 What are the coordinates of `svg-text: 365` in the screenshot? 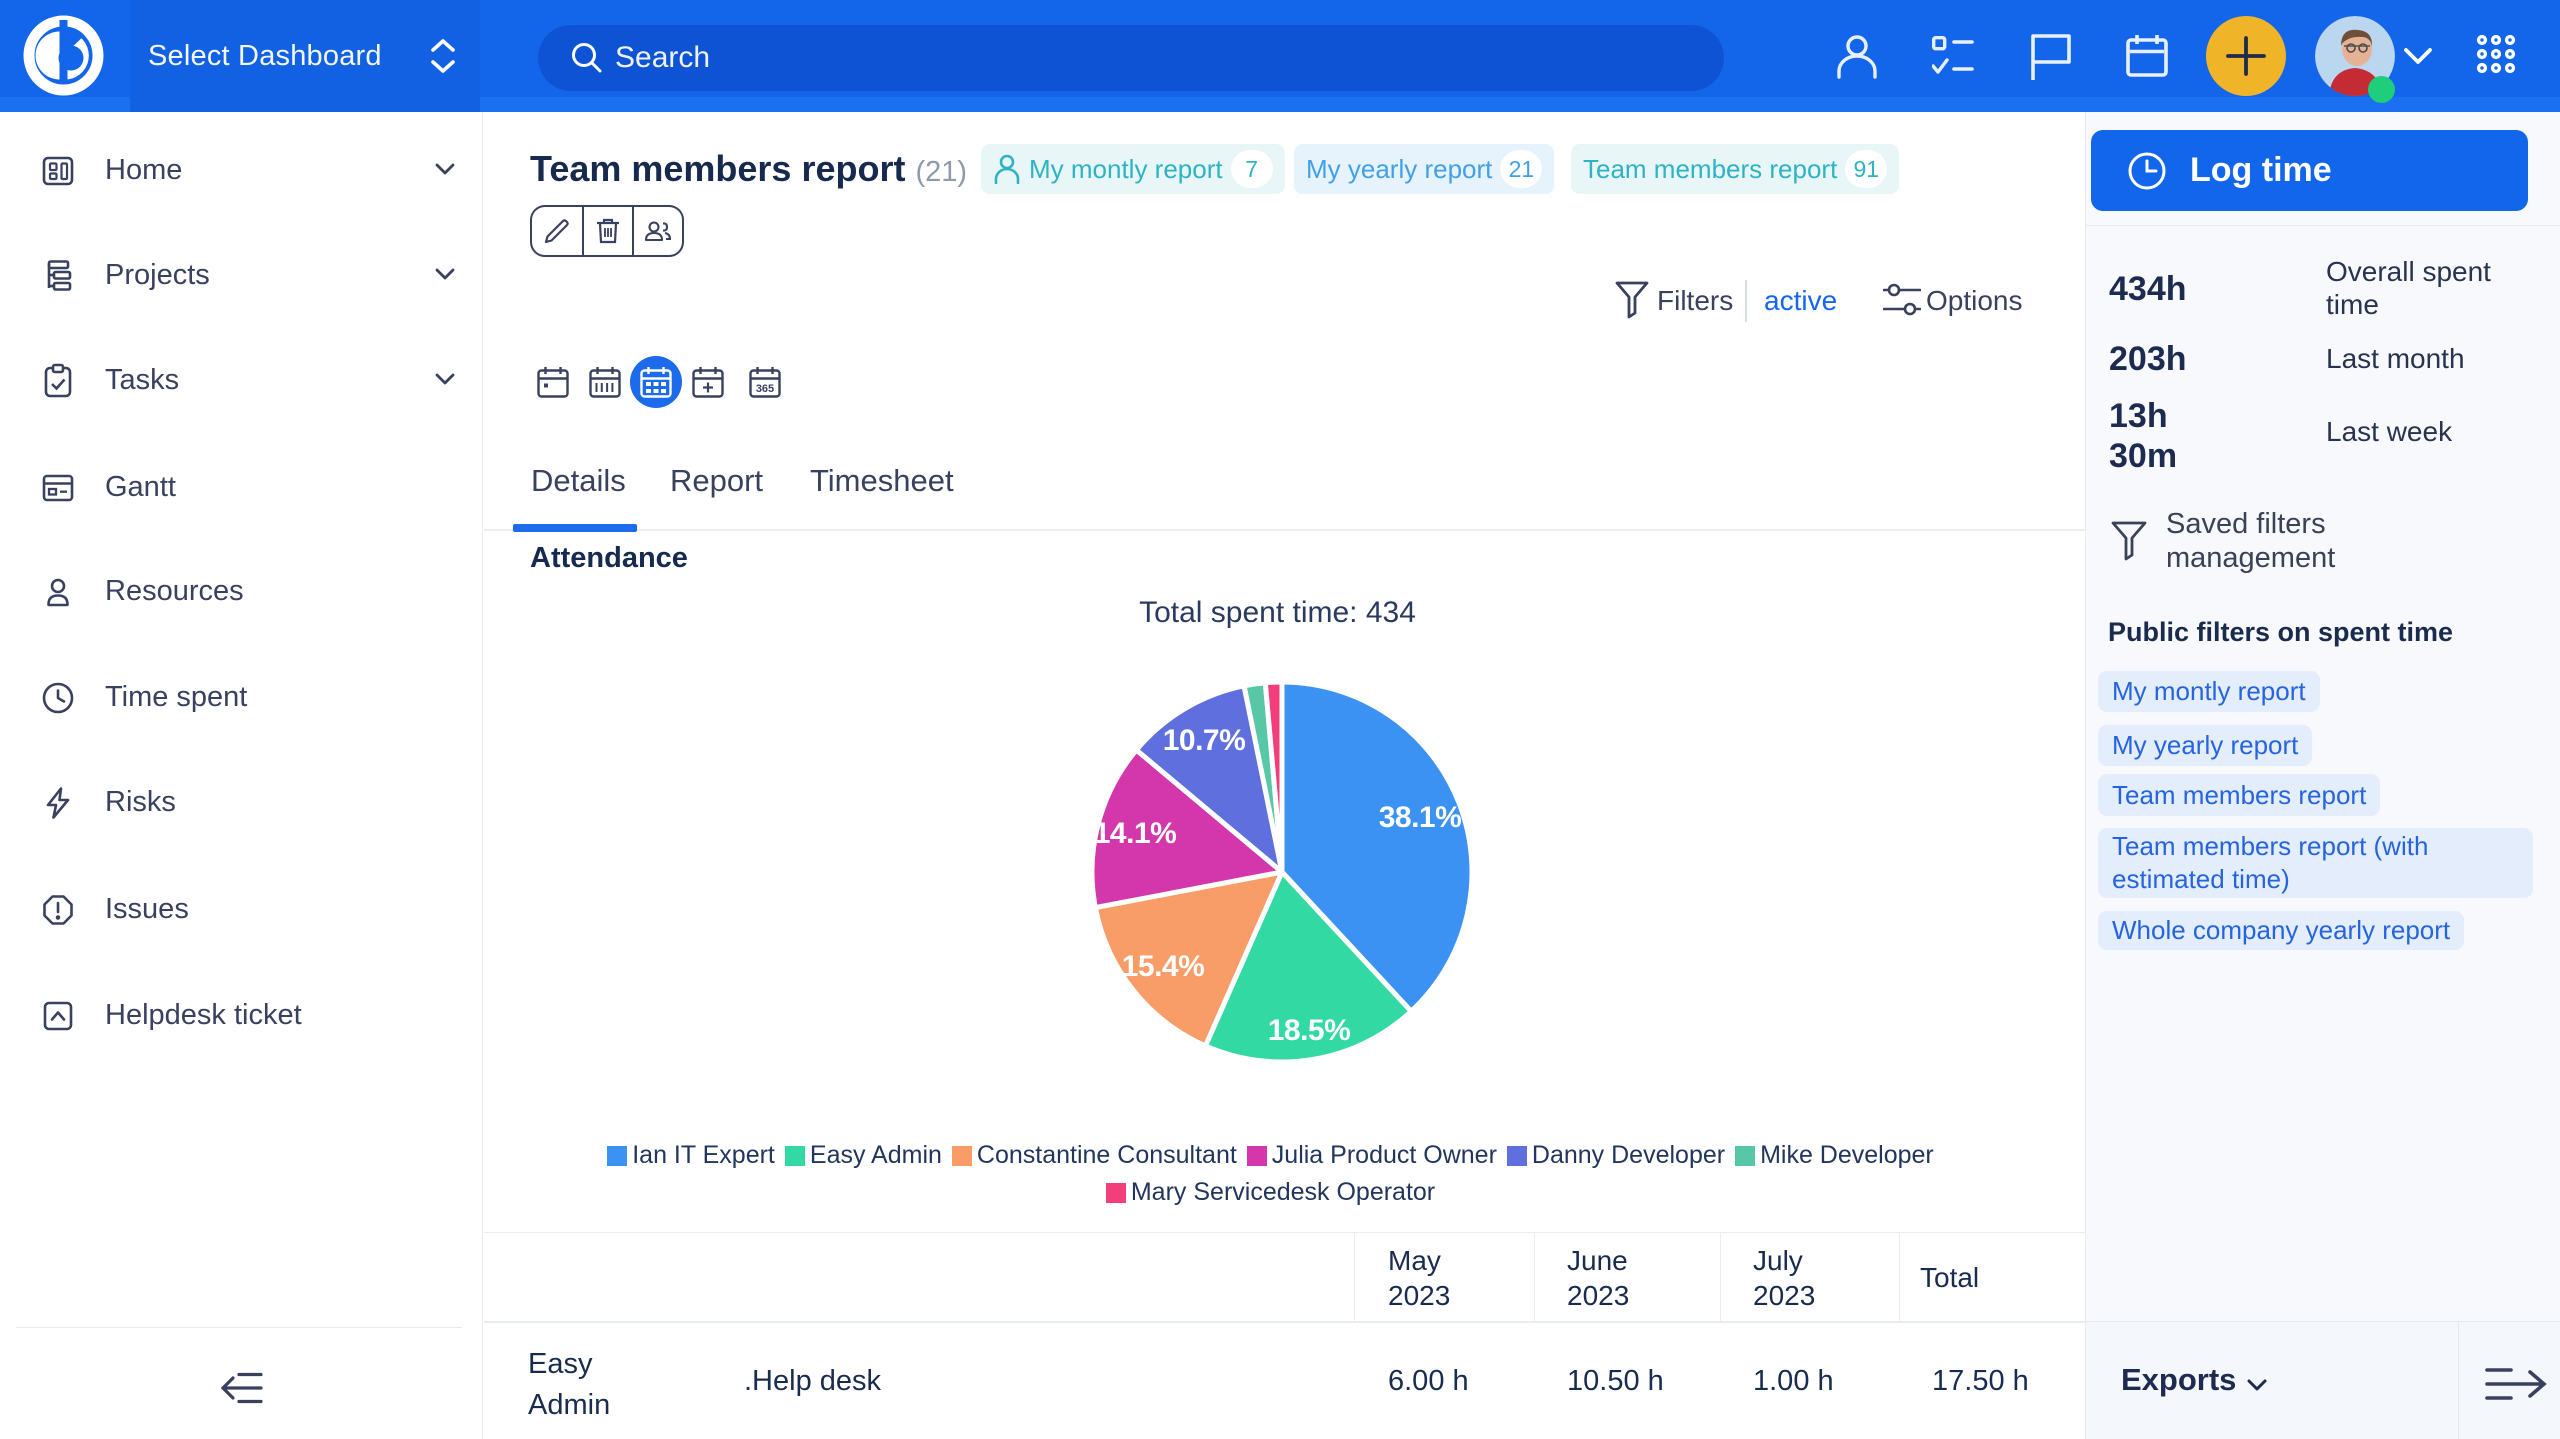 It's located at (765, 389).